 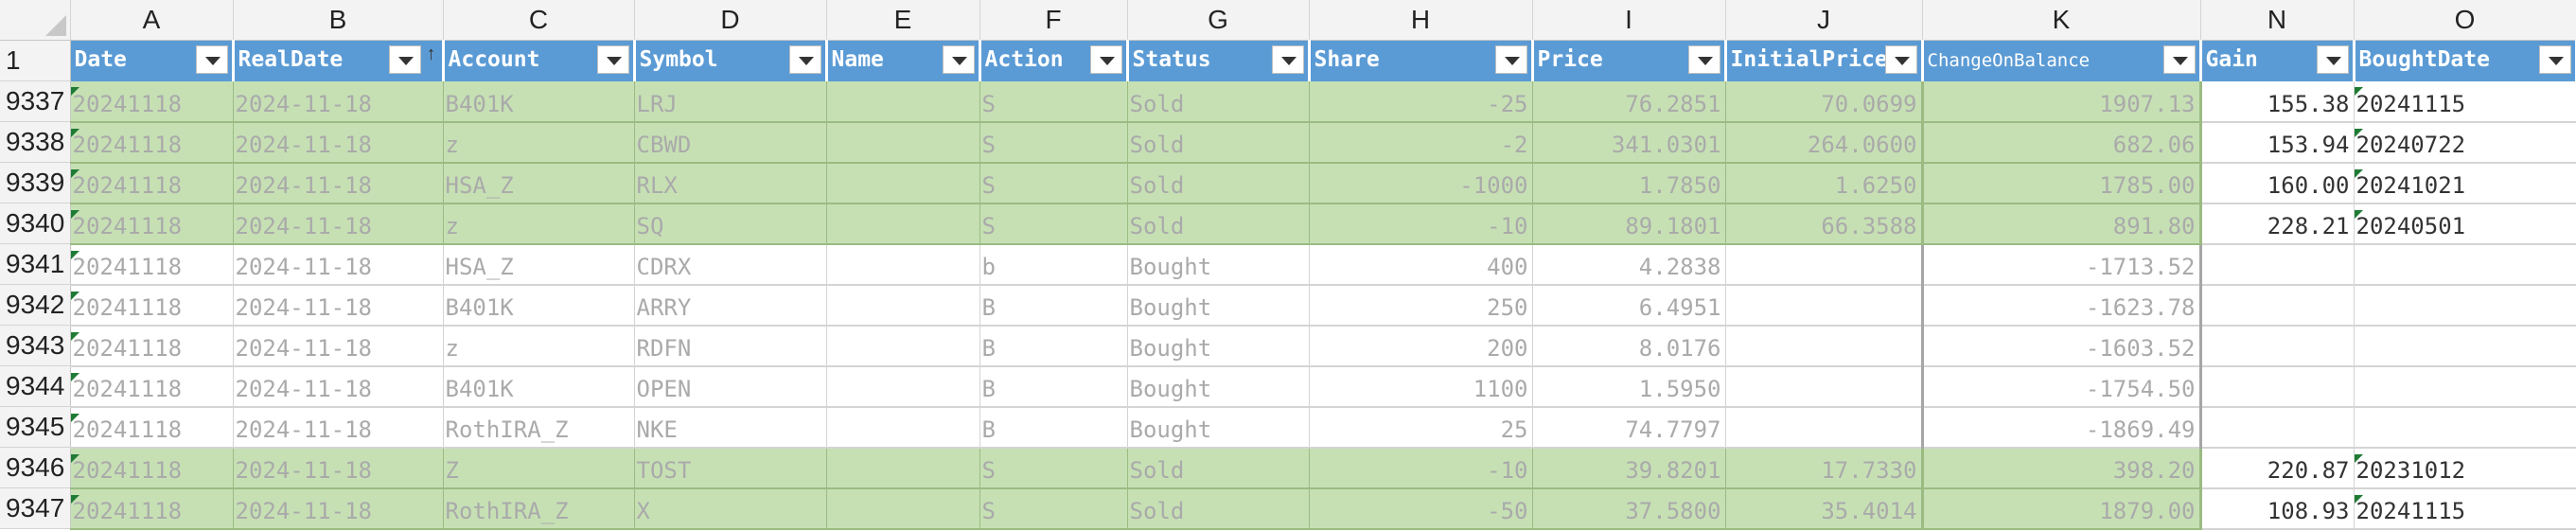 I want to click on field-header-name: Name, so click(x=903, y=60).